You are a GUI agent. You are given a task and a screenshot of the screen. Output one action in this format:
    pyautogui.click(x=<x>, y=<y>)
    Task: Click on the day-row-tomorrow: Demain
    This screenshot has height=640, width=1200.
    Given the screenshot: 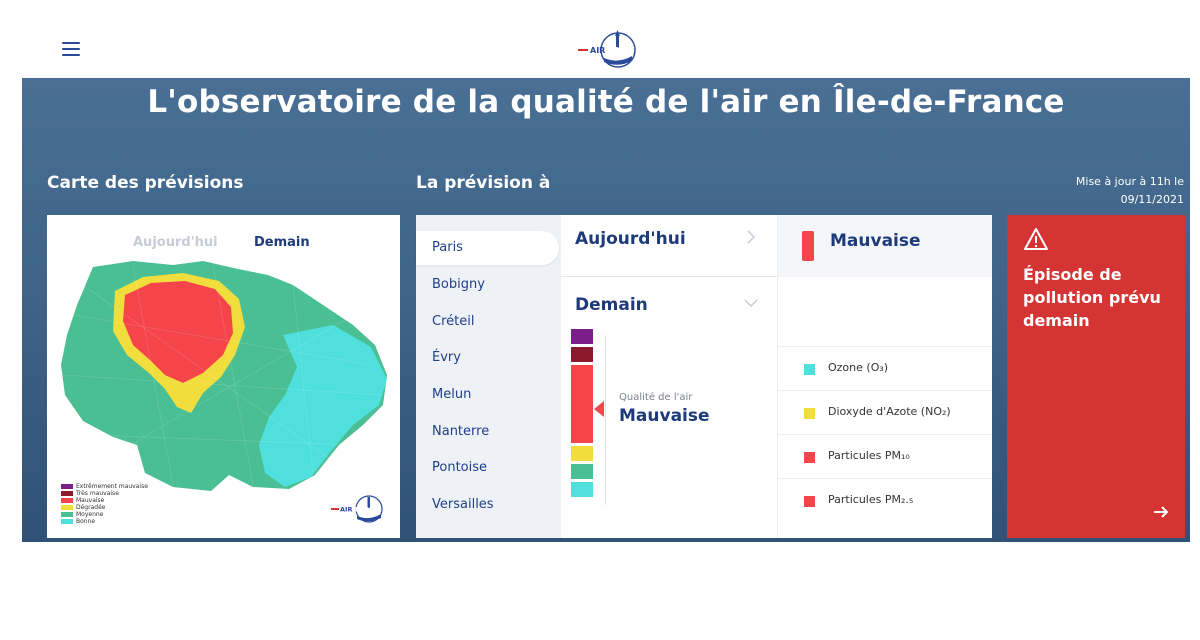 What is the action you would take?
    pyautogui.click(x=669, y=311)
    